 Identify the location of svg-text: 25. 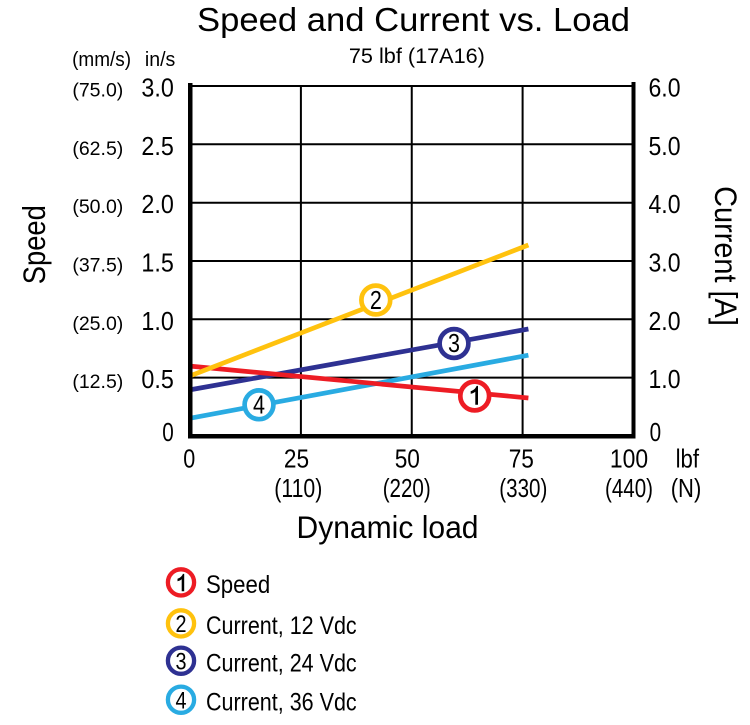
(296, 459).